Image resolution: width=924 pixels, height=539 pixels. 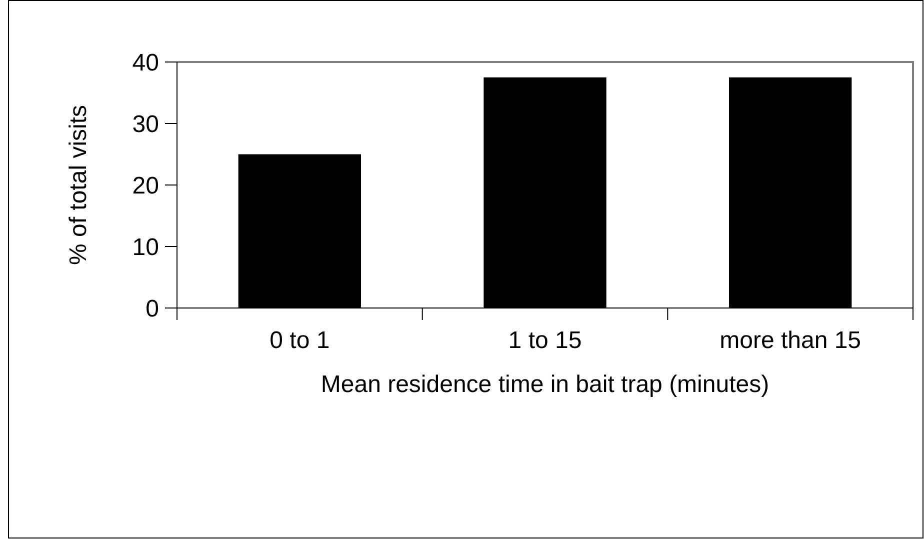 What do you see at coordinates (791, 340) in the screenshot?
I see `x-tick-label: more than 15` at bounding box center [791, 340].